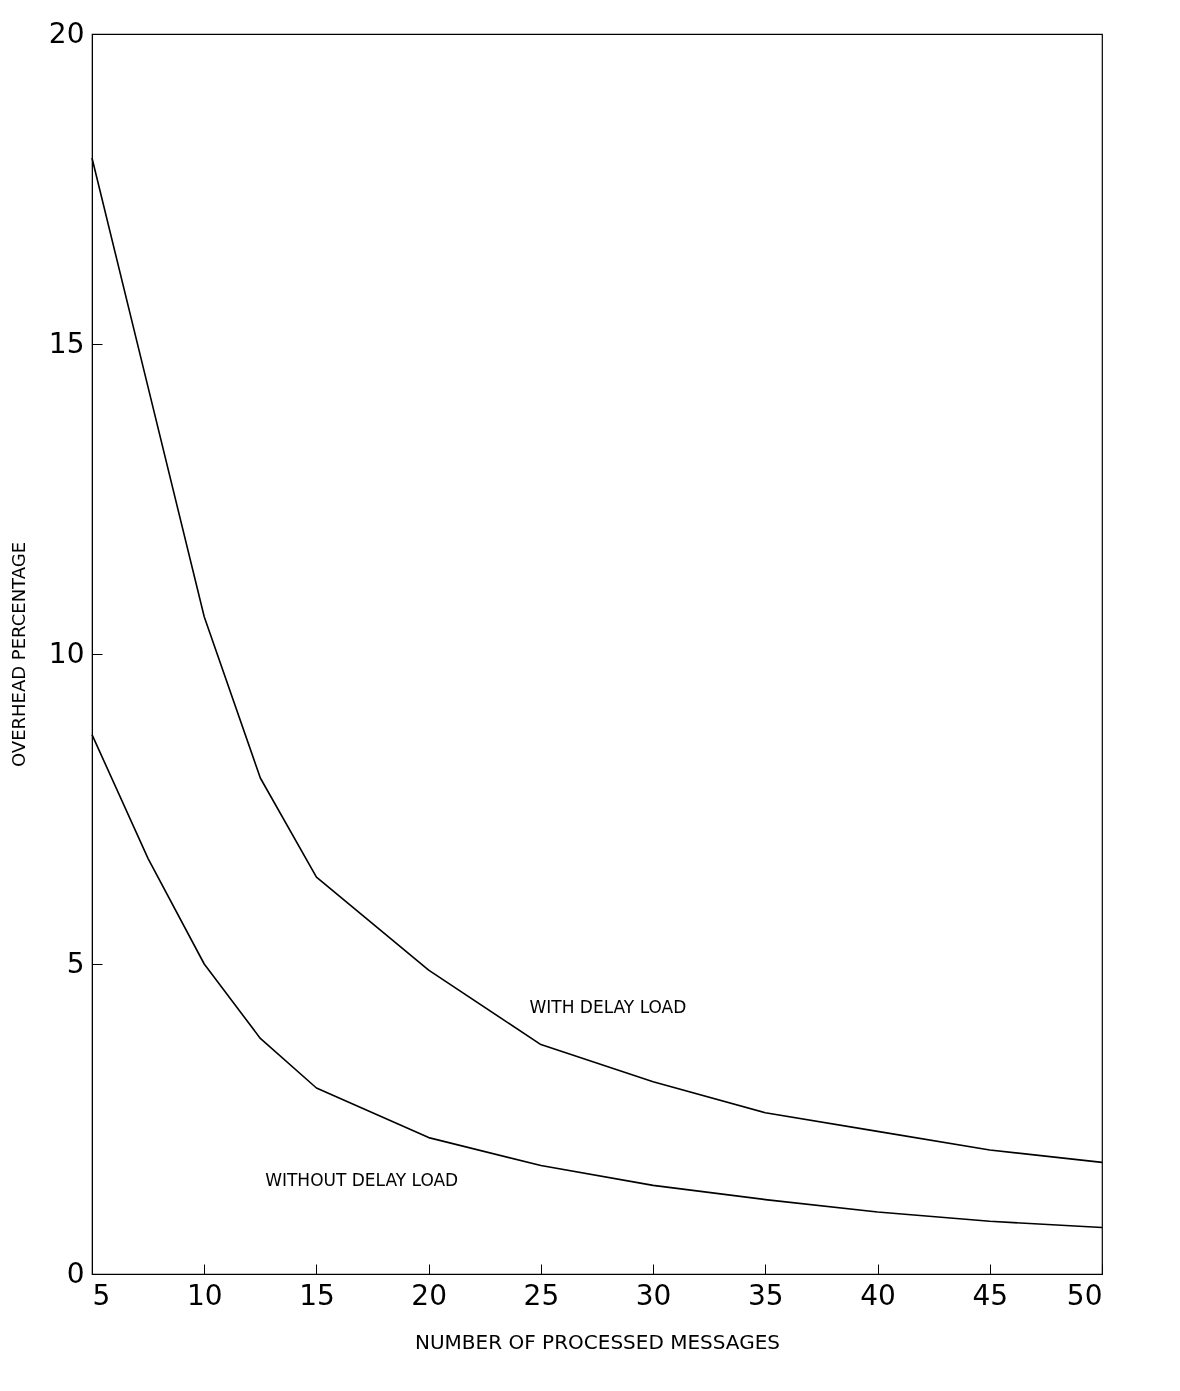 This screenshot has height=1391, width=1180. What do you see at coordinates (878, 1295) in the screenshot?
I see `x-tick-label: 40` at bounding box center [878, 1295].